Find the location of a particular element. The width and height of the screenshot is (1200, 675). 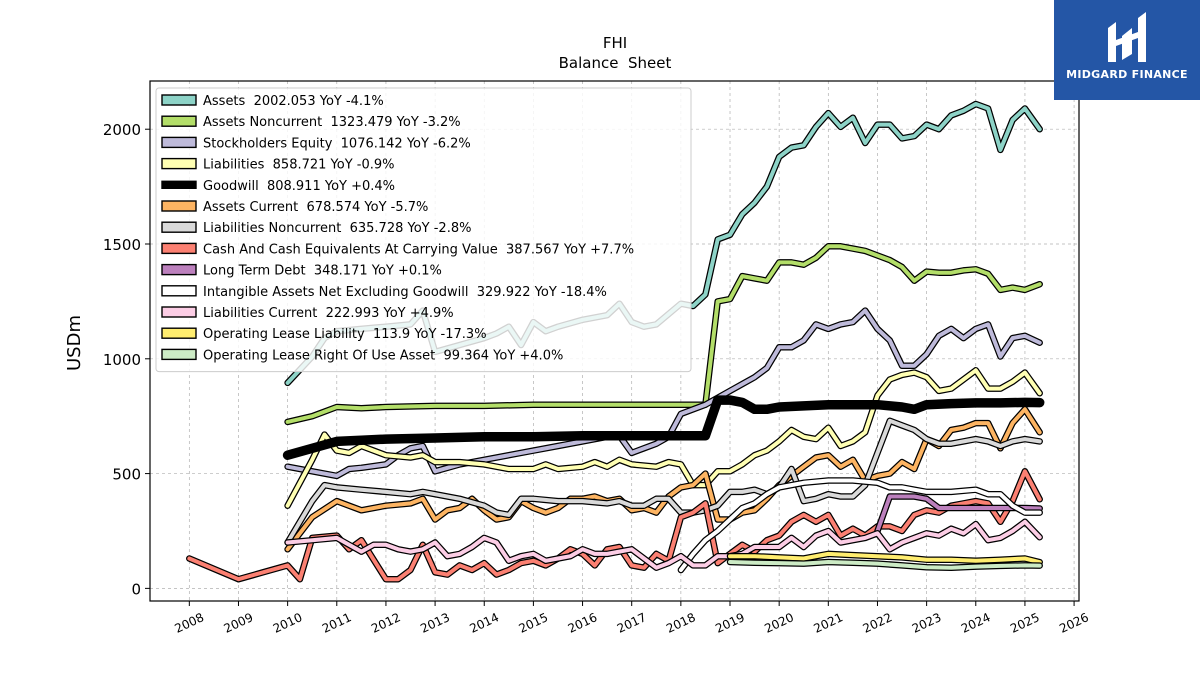

legend-label: Assets Noncurrent 1323.479 YoY -3.2% is located at coordinates (332, 122).